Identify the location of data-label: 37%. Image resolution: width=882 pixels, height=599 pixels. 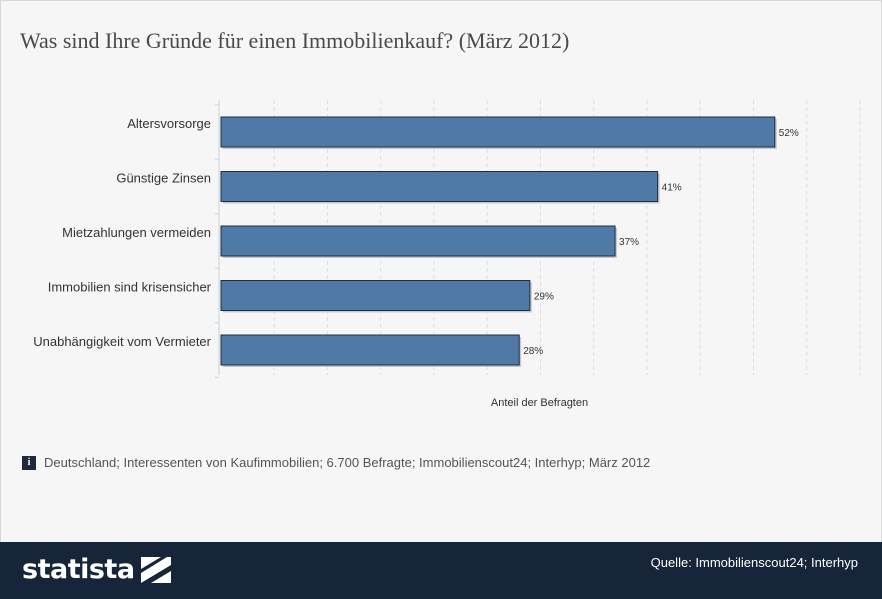
(629, 242).